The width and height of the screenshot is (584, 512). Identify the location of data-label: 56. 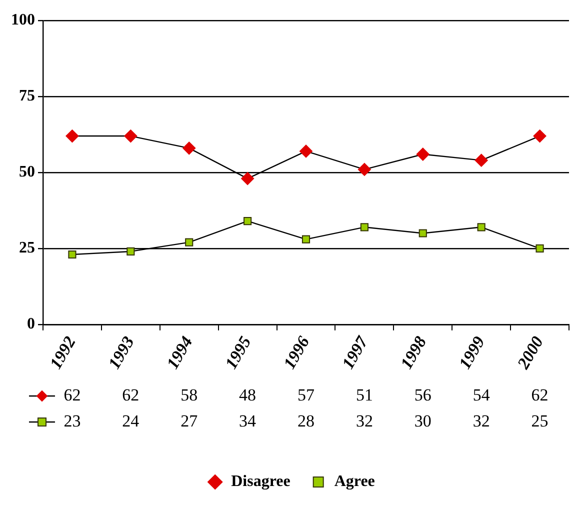
(423, 394).